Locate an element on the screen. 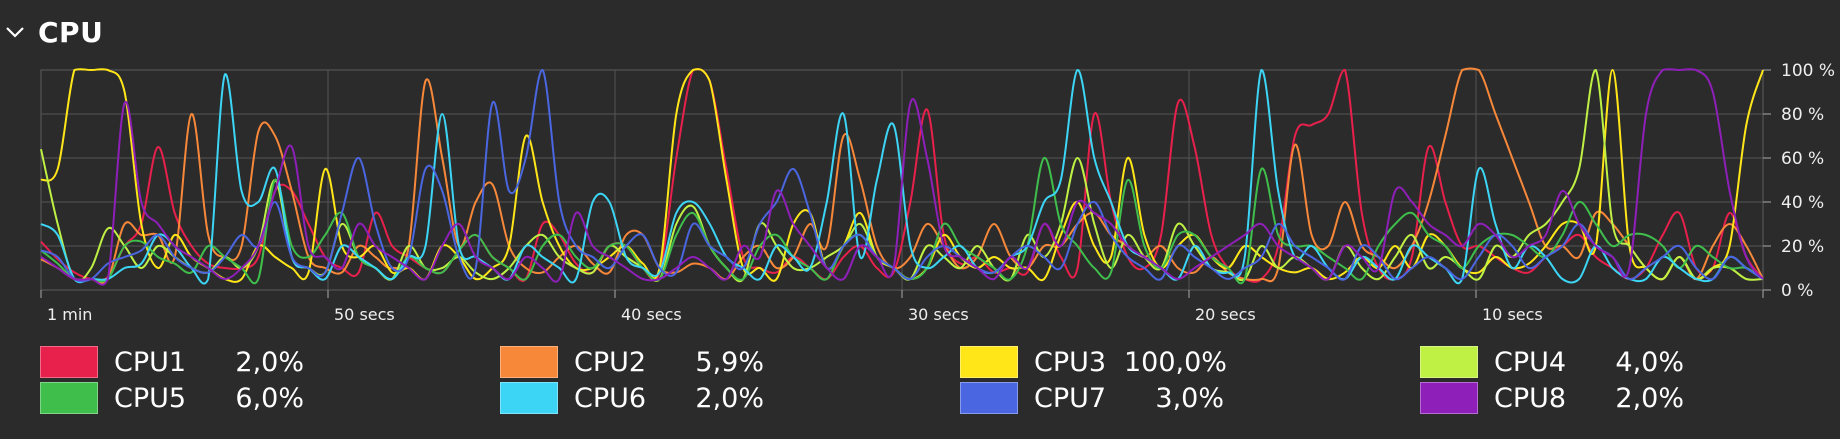 This screenshot has width=1840, height=439. legend-label: CPU5 is located at coordinates (150, 398).